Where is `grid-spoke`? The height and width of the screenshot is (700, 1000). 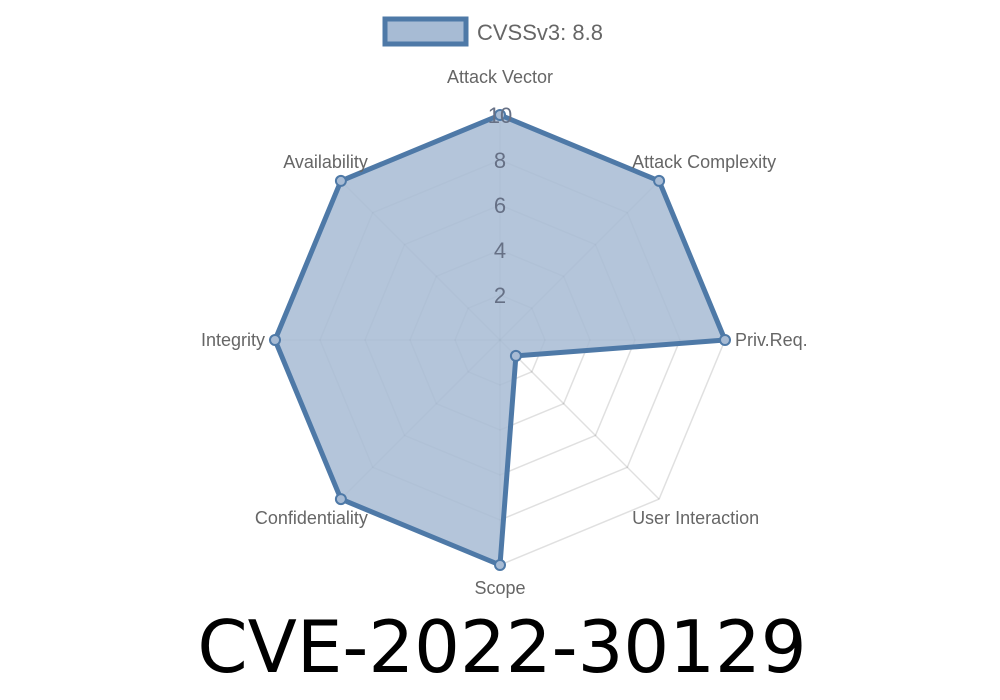 grid-spoke is located at coordinates (579, 419).